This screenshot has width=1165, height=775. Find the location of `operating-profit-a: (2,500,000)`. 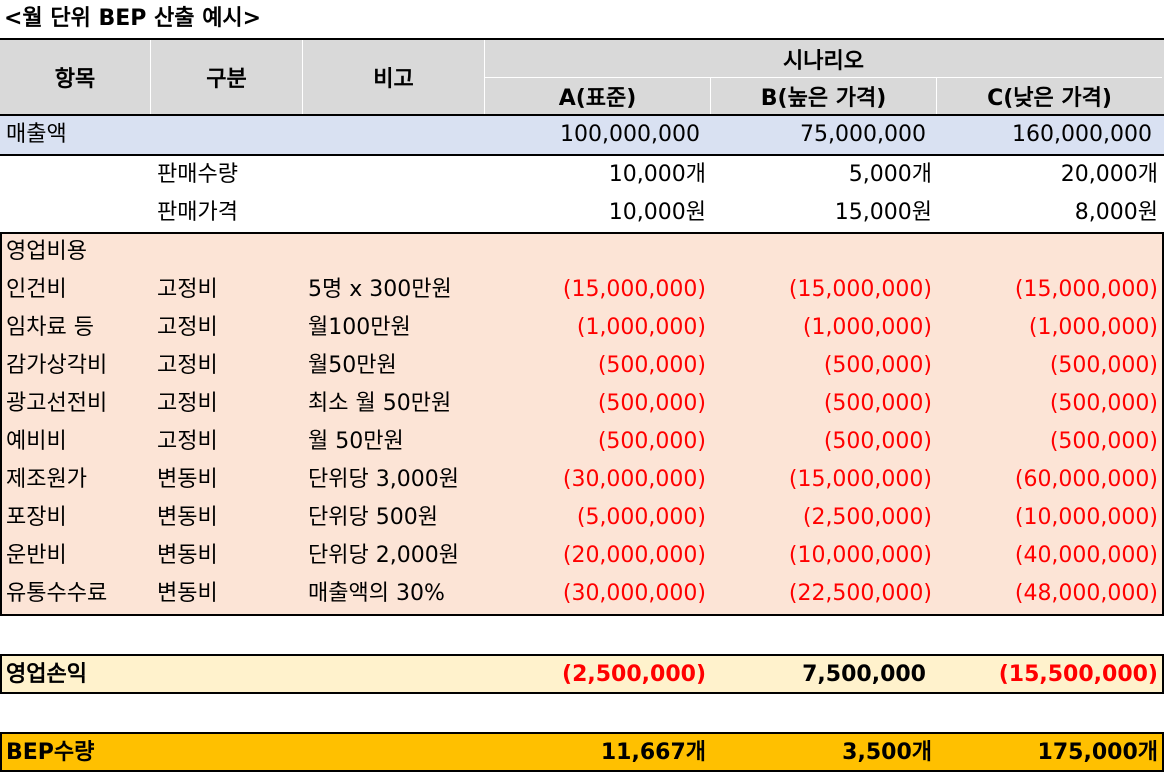

operating-profit-a: (2,500,000) is located at coordinates (634, 674).